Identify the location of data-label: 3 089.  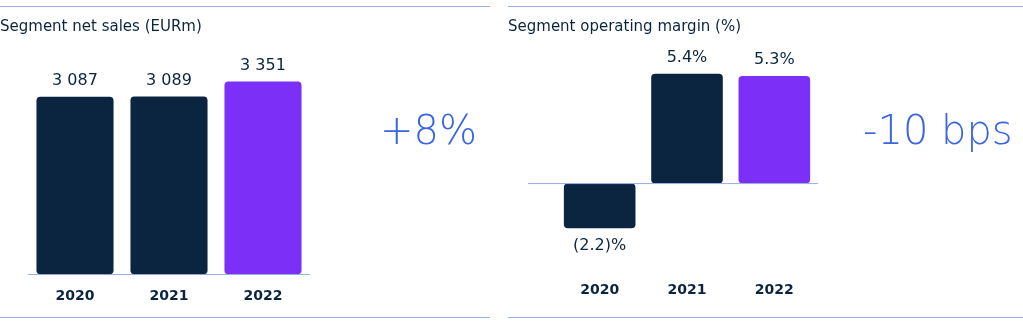
(169, 79).